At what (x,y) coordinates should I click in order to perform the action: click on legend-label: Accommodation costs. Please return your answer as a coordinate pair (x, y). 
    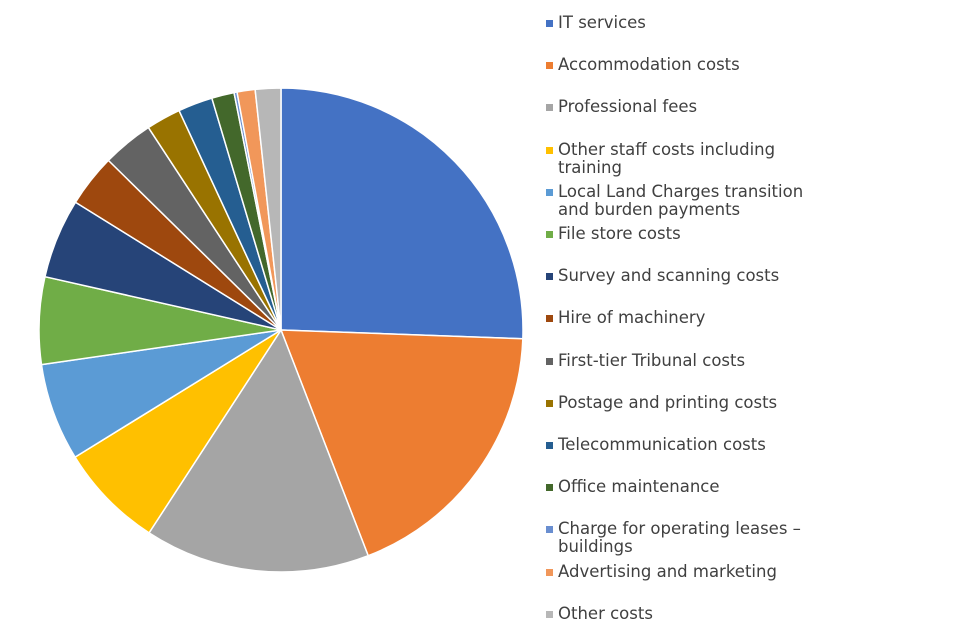
    Looking at the image, I should click on (649, 65).